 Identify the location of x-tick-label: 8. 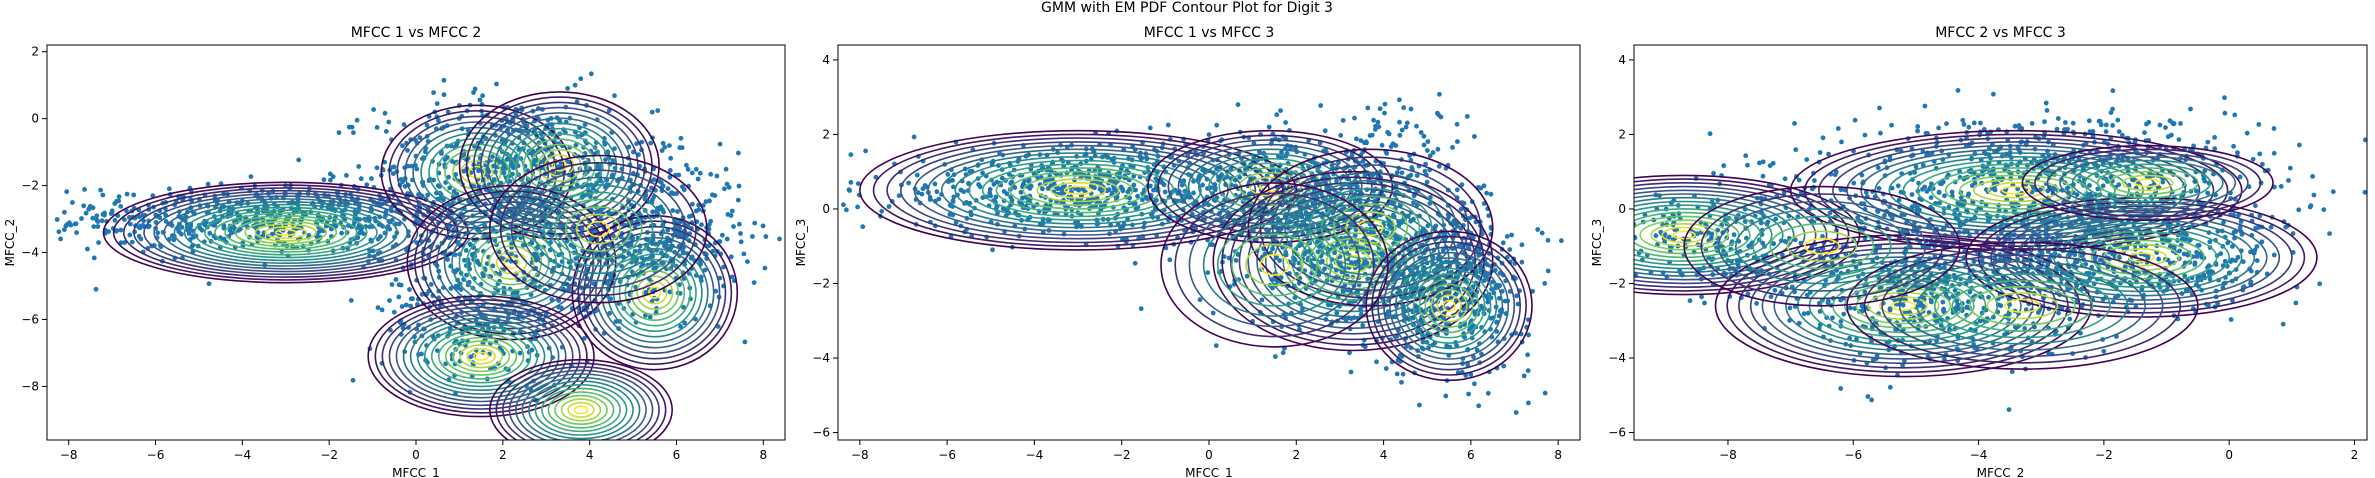
(763, 455).